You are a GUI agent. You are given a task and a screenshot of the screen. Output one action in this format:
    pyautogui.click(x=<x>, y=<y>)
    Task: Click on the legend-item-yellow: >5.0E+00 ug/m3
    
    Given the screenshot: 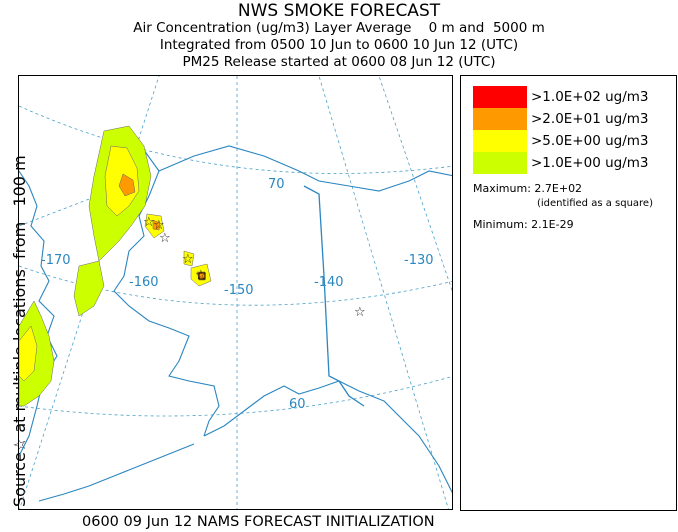 What is the action you would take?
    pyautogui.click(x=561, y=141)
    